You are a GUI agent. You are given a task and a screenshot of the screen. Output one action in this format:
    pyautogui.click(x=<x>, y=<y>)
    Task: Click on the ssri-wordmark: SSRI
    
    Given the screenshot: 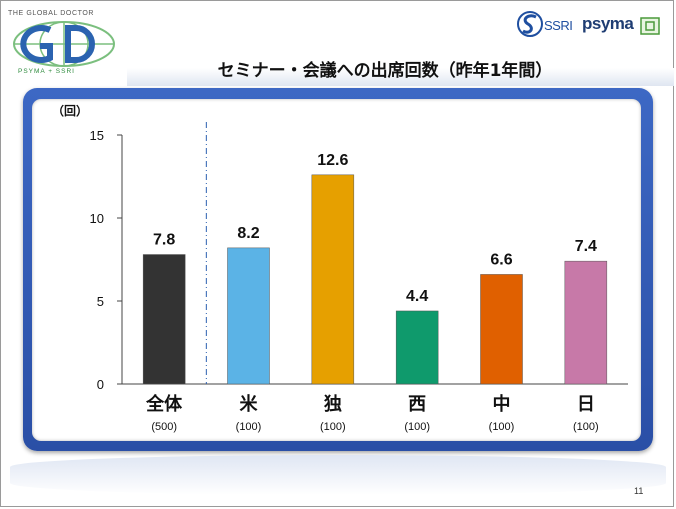 What is the action you would take?
    pyautogui.click(x=558, y=25)
    